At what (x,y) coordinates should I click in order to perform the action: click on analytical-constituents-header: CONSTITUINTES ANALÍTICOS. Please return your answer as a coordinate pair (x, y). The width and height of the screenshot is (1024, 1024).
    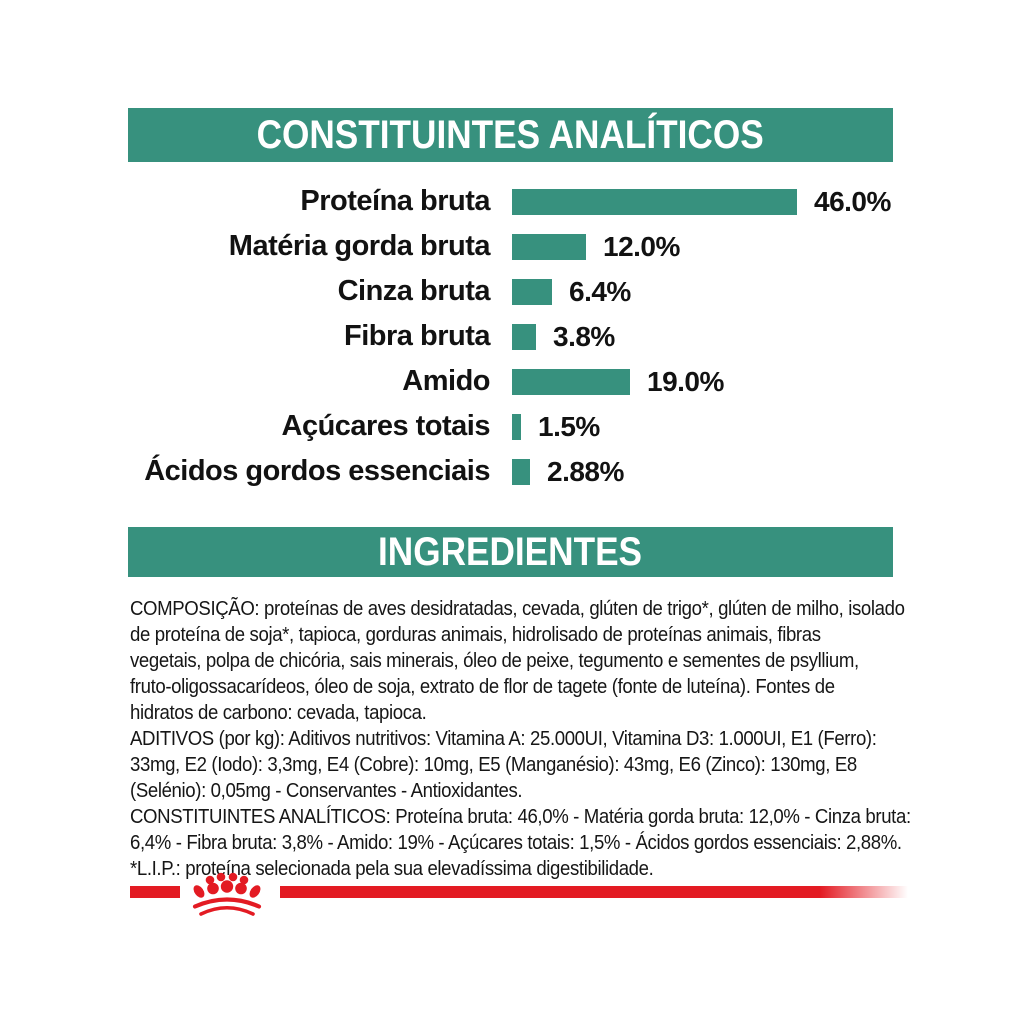
    Looking at the image, I should click on (510, 135).